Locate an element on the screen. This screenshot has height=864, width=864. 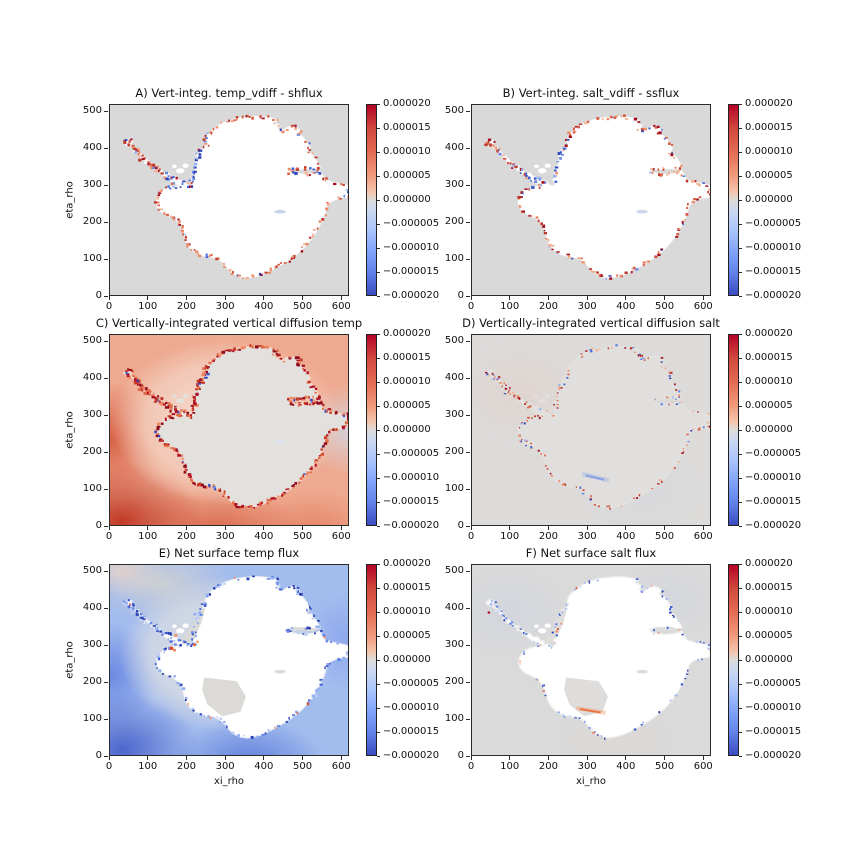
x-ticklabel: 0 is located at coordinates (471, 536).